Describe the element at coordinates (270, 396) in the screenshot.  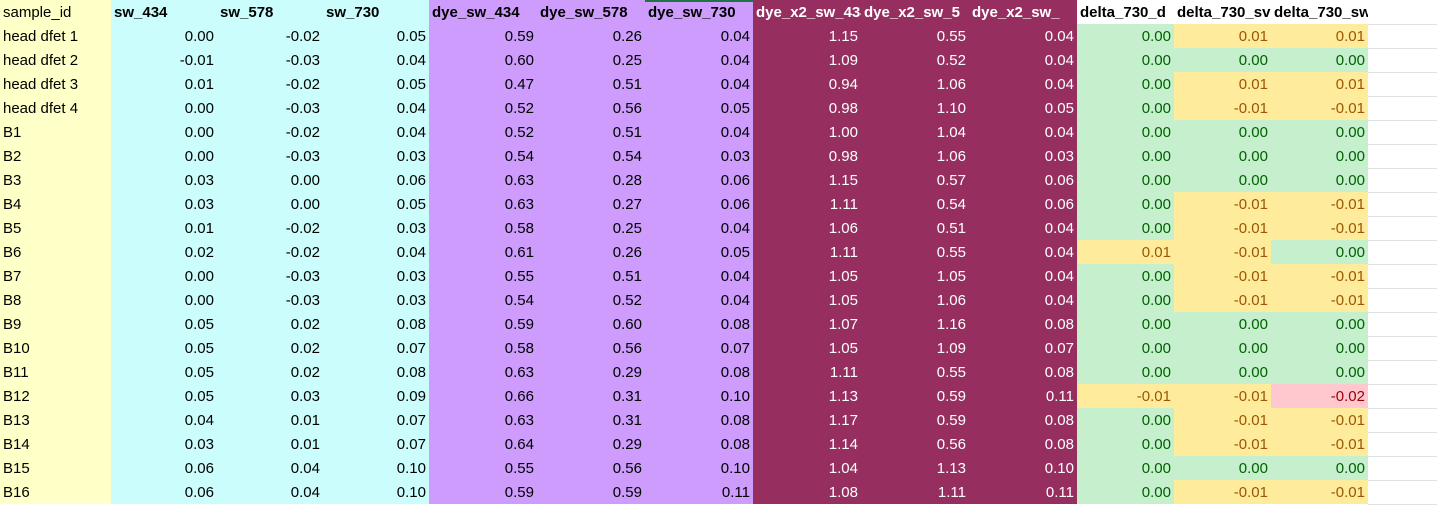
I see `cell-sw-578: 0.03` at that location.